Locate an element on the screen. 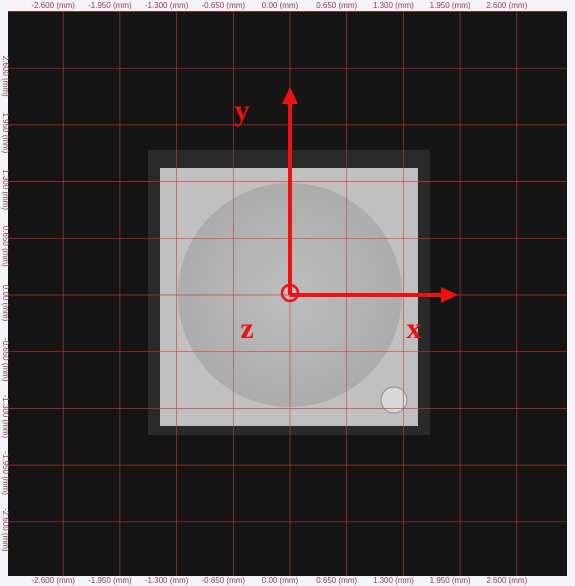 Image resolution: width=575 pixels, height=586 pixels. z-label: z is located at coordinates (246, 328).